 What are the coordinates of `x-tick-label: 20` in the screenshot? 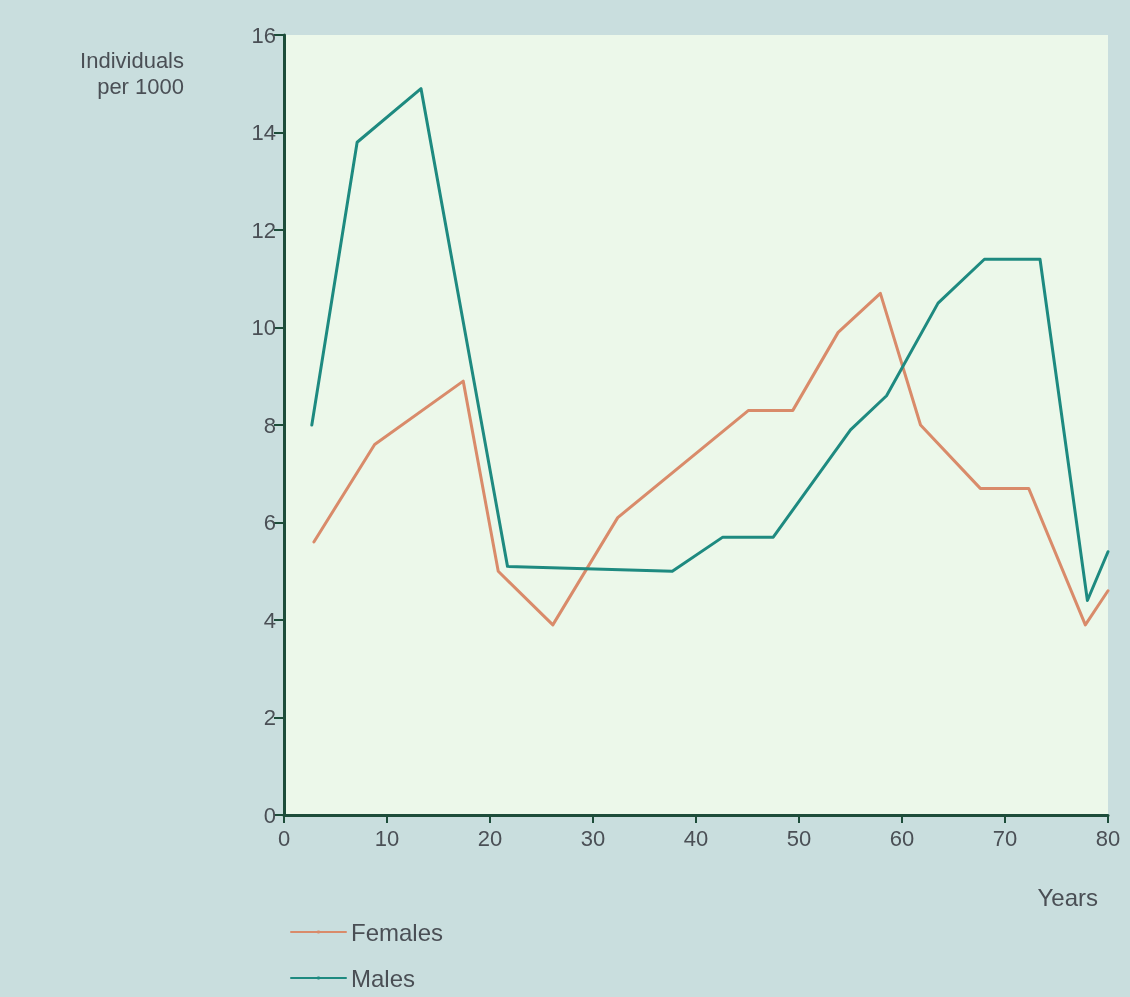 It's located at (490, 838).